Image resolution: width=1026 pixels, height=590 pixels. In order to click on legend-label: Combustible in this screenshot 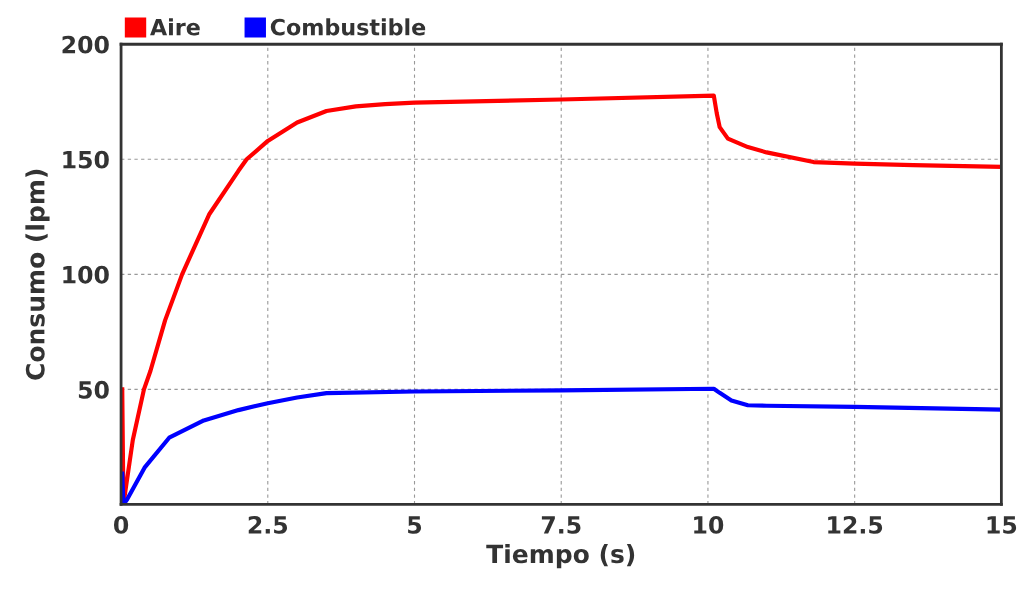, I will do `click(348, 27)`.